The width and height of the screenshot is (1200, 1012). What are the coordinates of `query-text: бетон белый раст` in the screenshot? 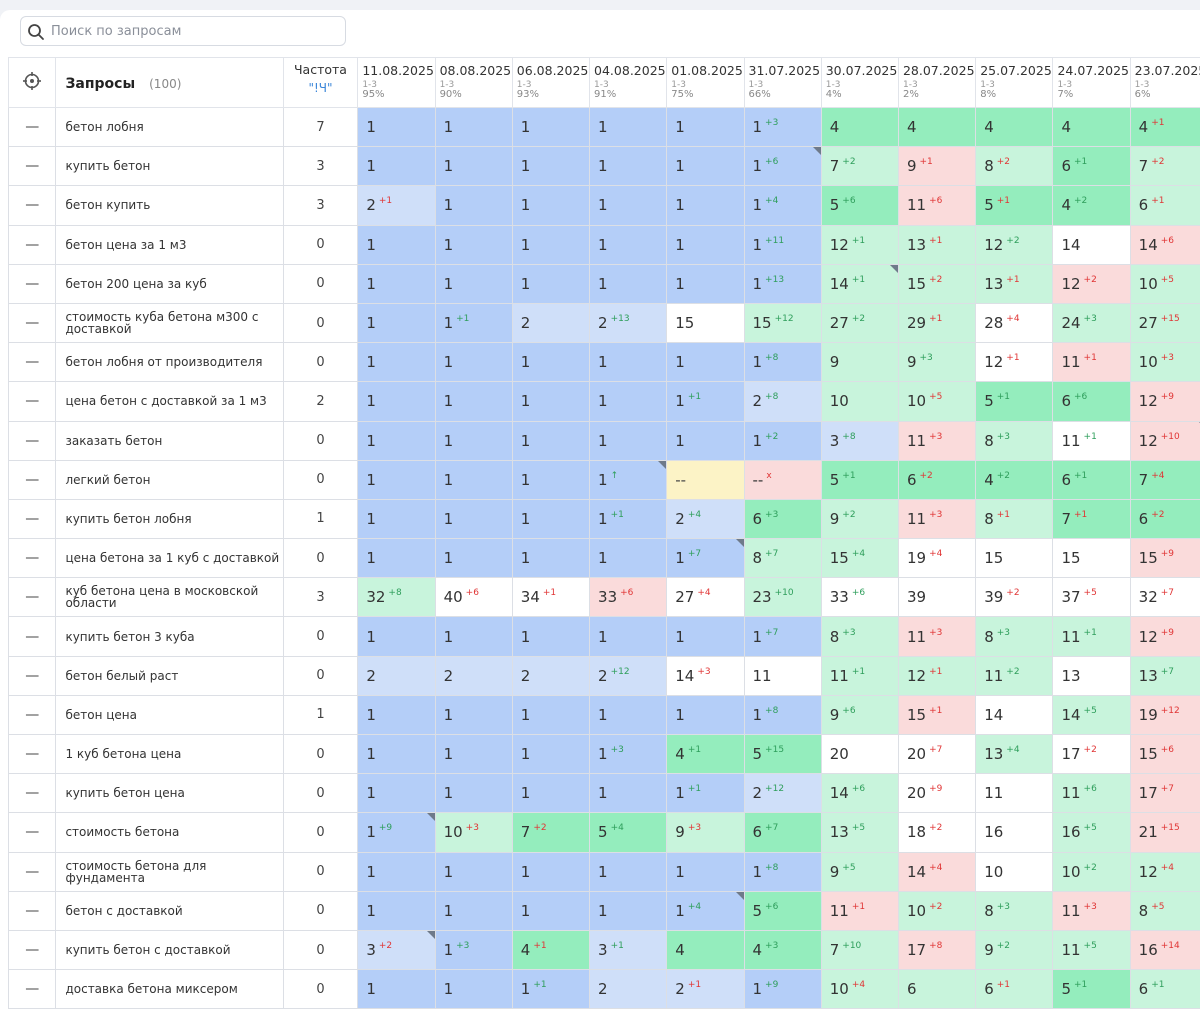 It's located at (169, 675).